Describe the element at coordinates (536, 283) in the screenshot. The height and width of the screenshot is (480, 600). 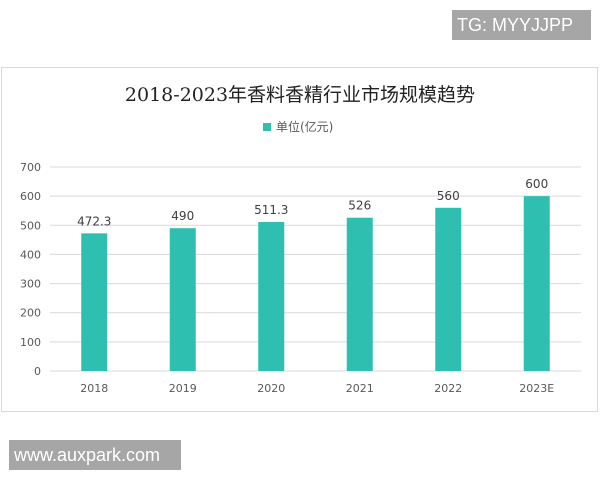
I see `bar-2023E` at that location.